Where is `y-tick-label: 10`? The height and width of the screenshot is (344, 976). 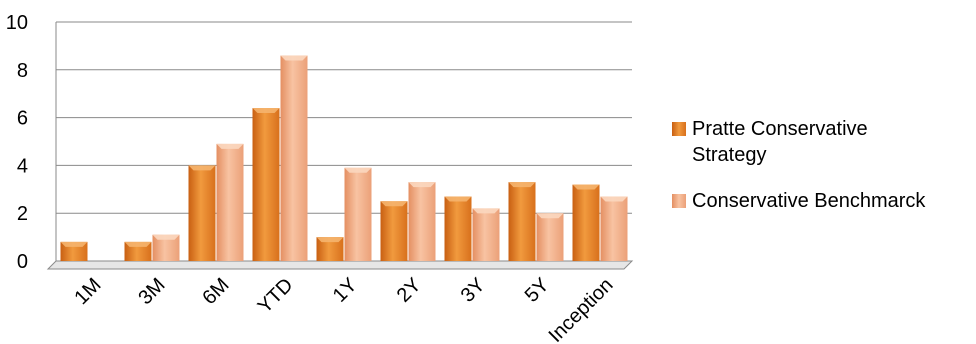
y-tick-label: 10 is located at coordinates (17, 23).